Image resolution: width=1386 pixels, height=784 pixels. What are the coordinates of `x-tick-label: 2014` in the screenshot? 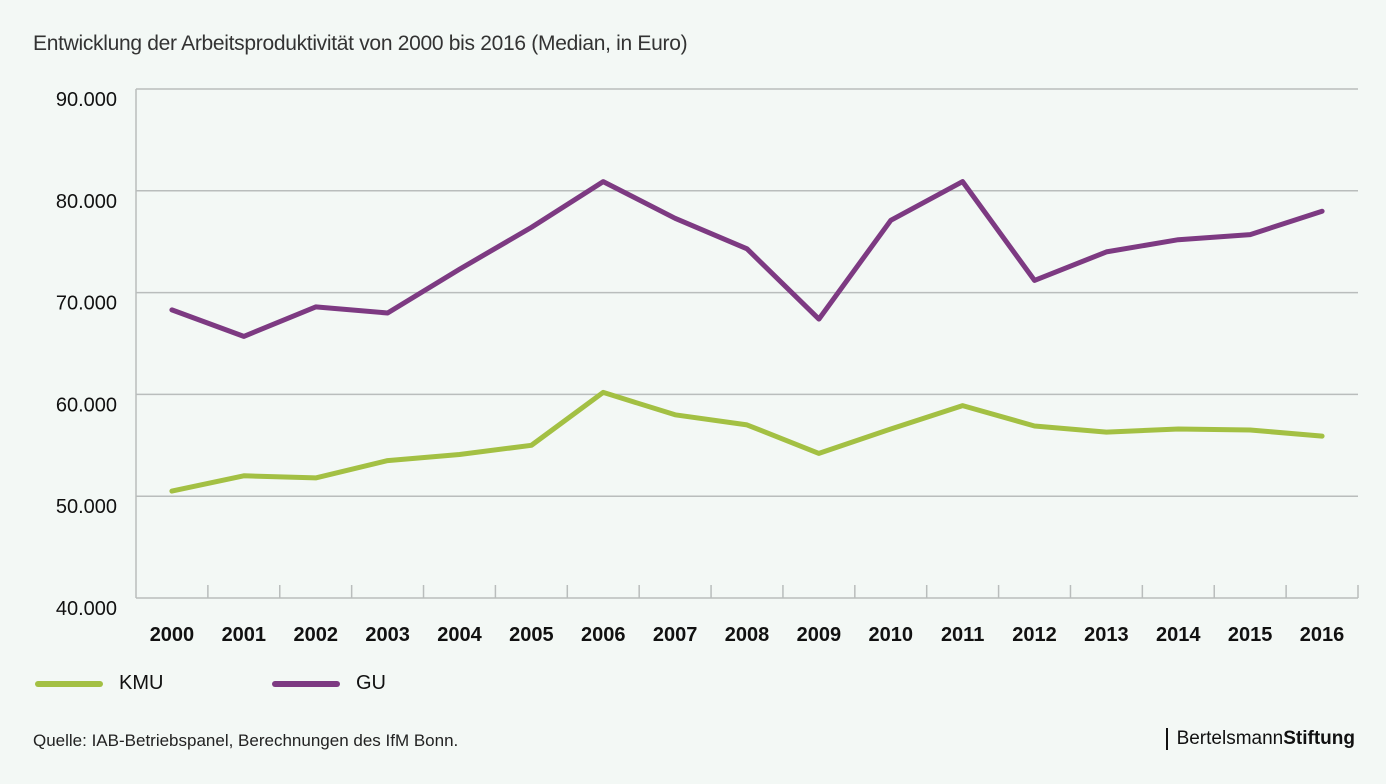 It's located at (1178, 635).